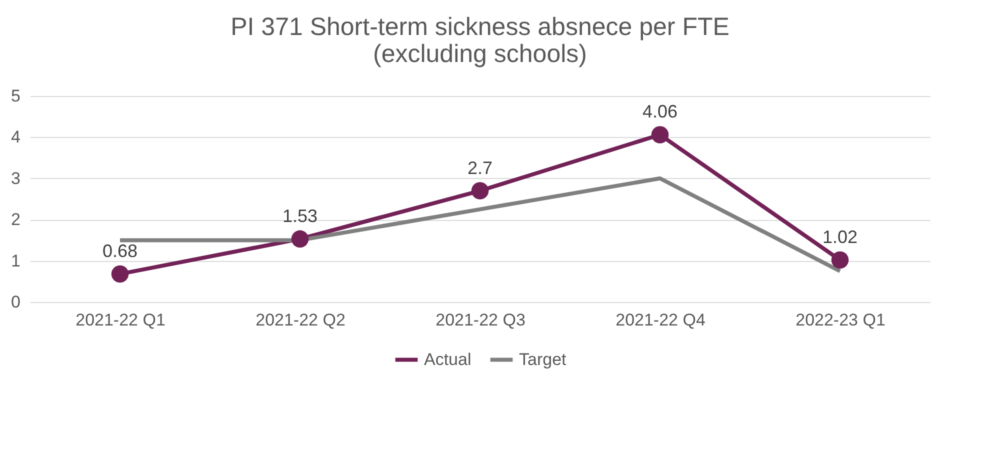 This screenshot has width=991, height=451. Describe the element at coordinates (448, 359) in the screenshot. I see `legend-label: Actual` at that location.